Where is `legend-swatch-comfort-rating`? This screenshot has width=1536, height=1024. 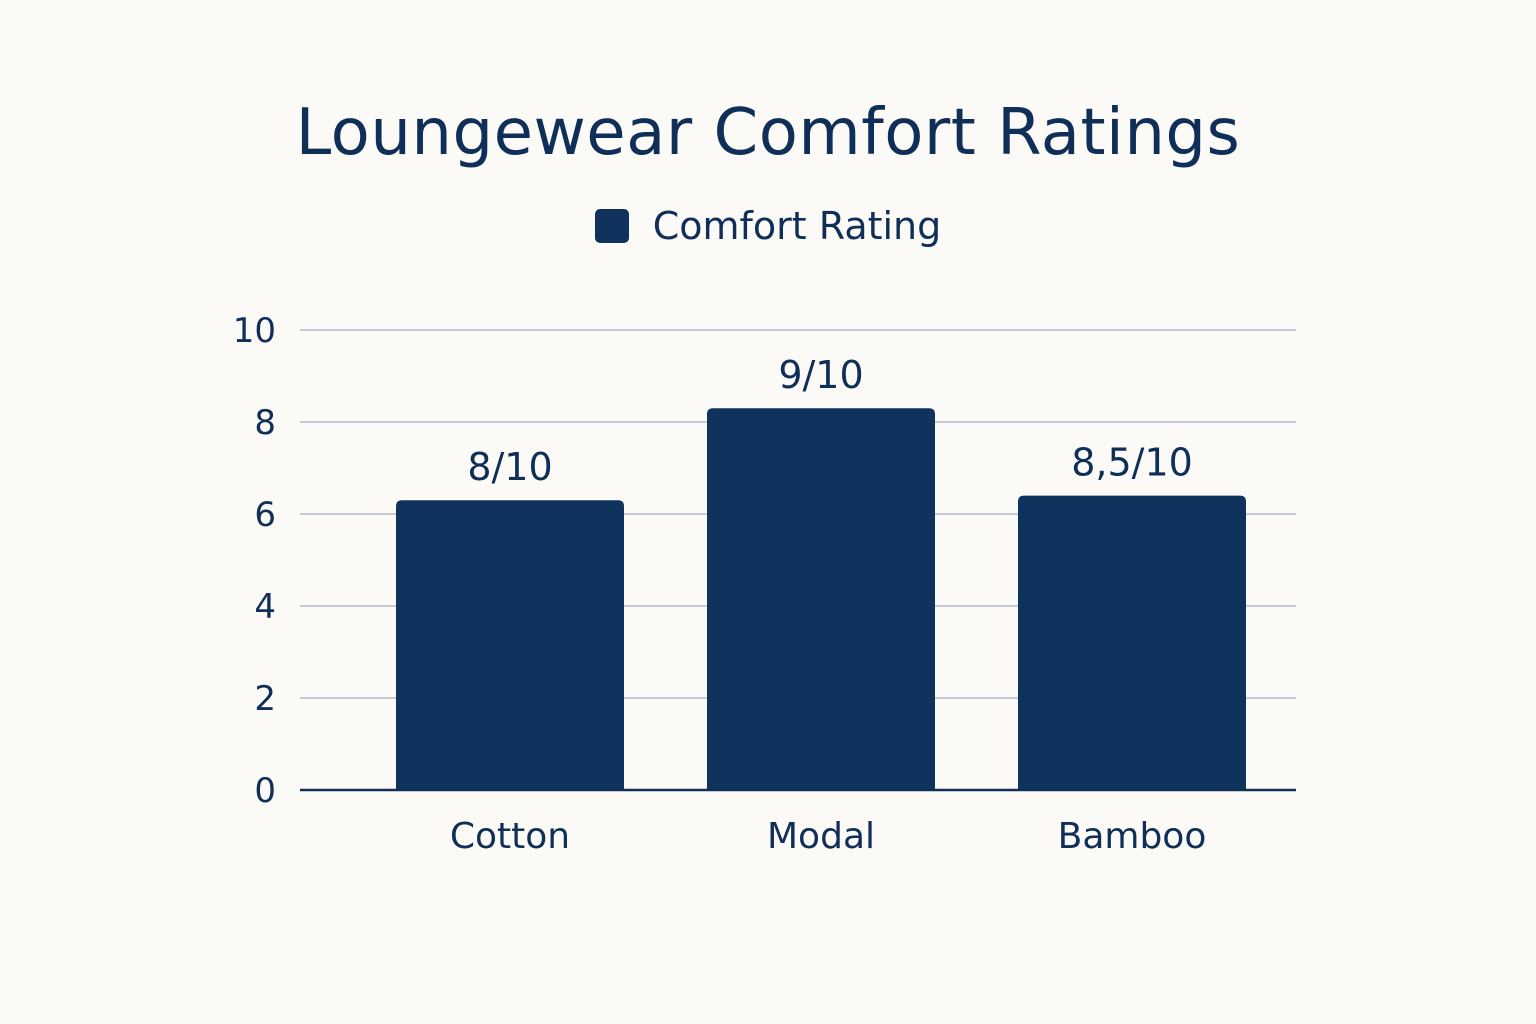
legend-swatch-comfort-rating is located at coordinates (611, 226).